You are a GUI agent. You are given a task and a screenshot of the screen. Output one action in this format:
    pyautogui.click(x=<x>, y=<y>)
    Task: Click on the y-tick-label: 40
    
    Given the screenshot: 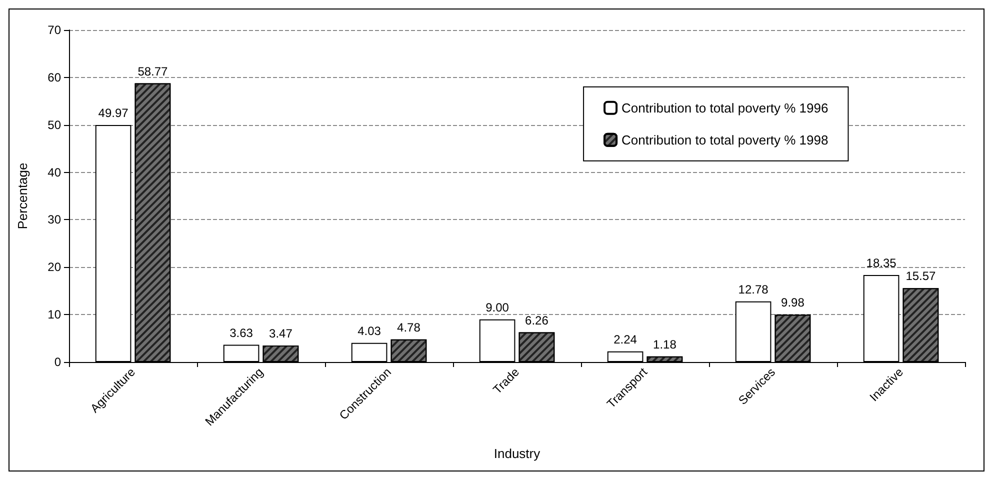 What is the action you would take?
    pyautogui.click(x=55, y=172)
    